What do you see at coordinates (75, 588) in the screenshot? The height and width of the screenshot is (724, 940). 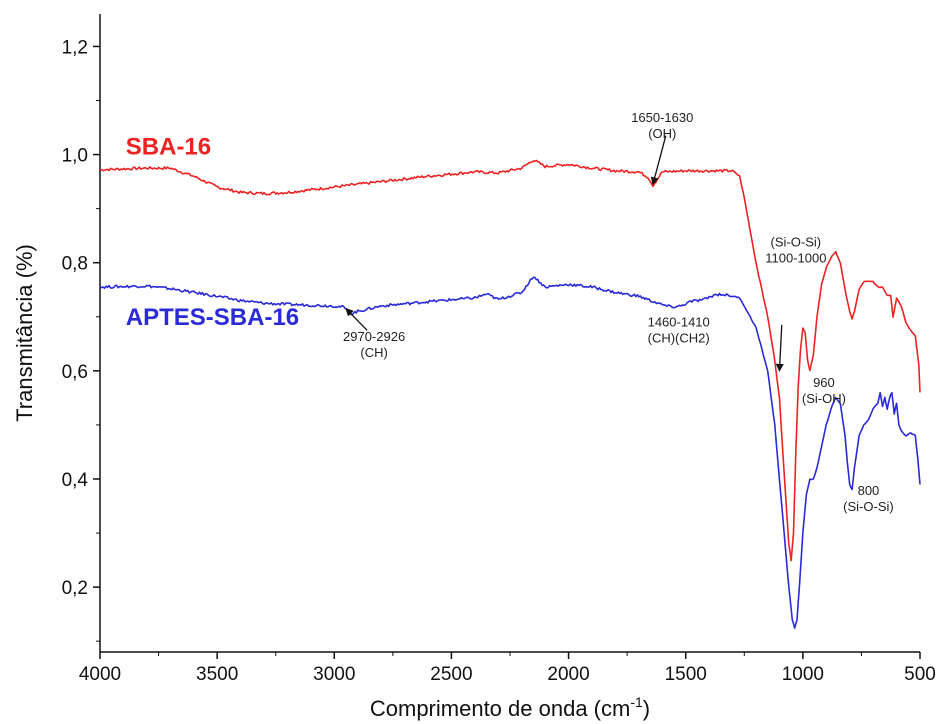 I see `y-tick-label: 0,2` at bounding box center [75, 588].